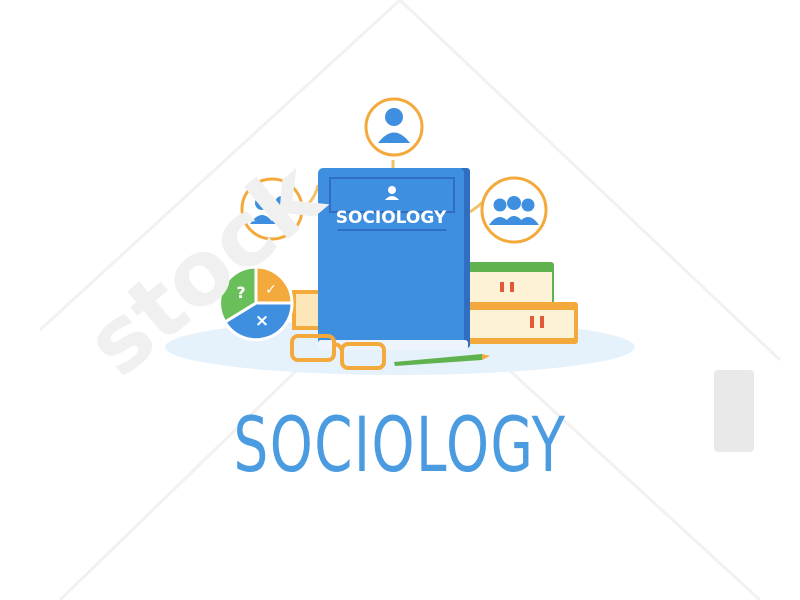  I want to click on chart-question-symbol: ?, so click(240, 292).